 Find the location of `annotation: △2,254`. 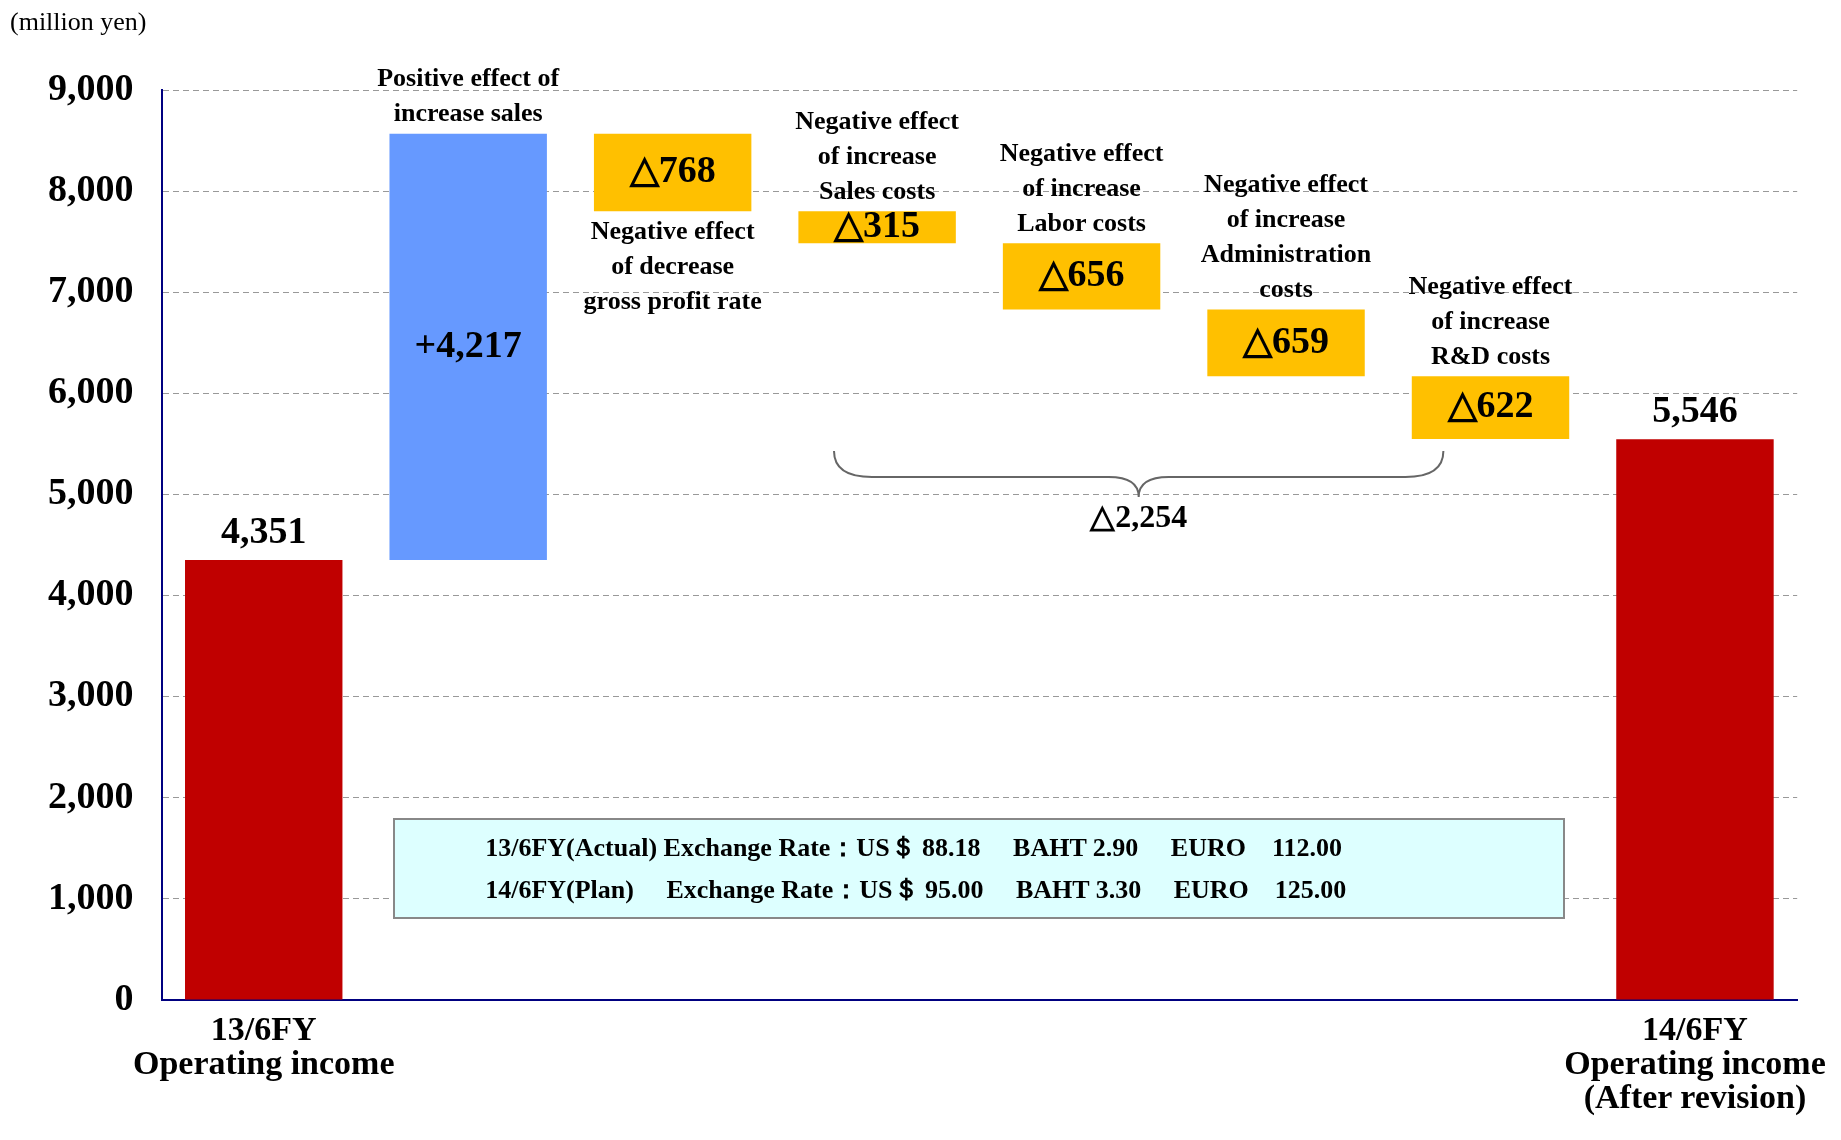

annotation: △2,254 is located at coordinates (1138, 516).